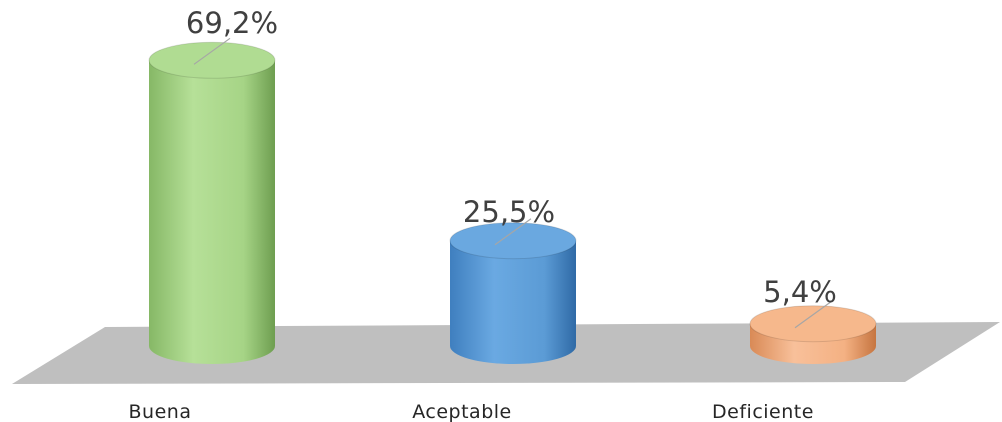 This screenshot has width=1002, height=422. Describe the element at coordinates (813, 315) in the screenshot. I see `leader-line-deficiente` at that location.